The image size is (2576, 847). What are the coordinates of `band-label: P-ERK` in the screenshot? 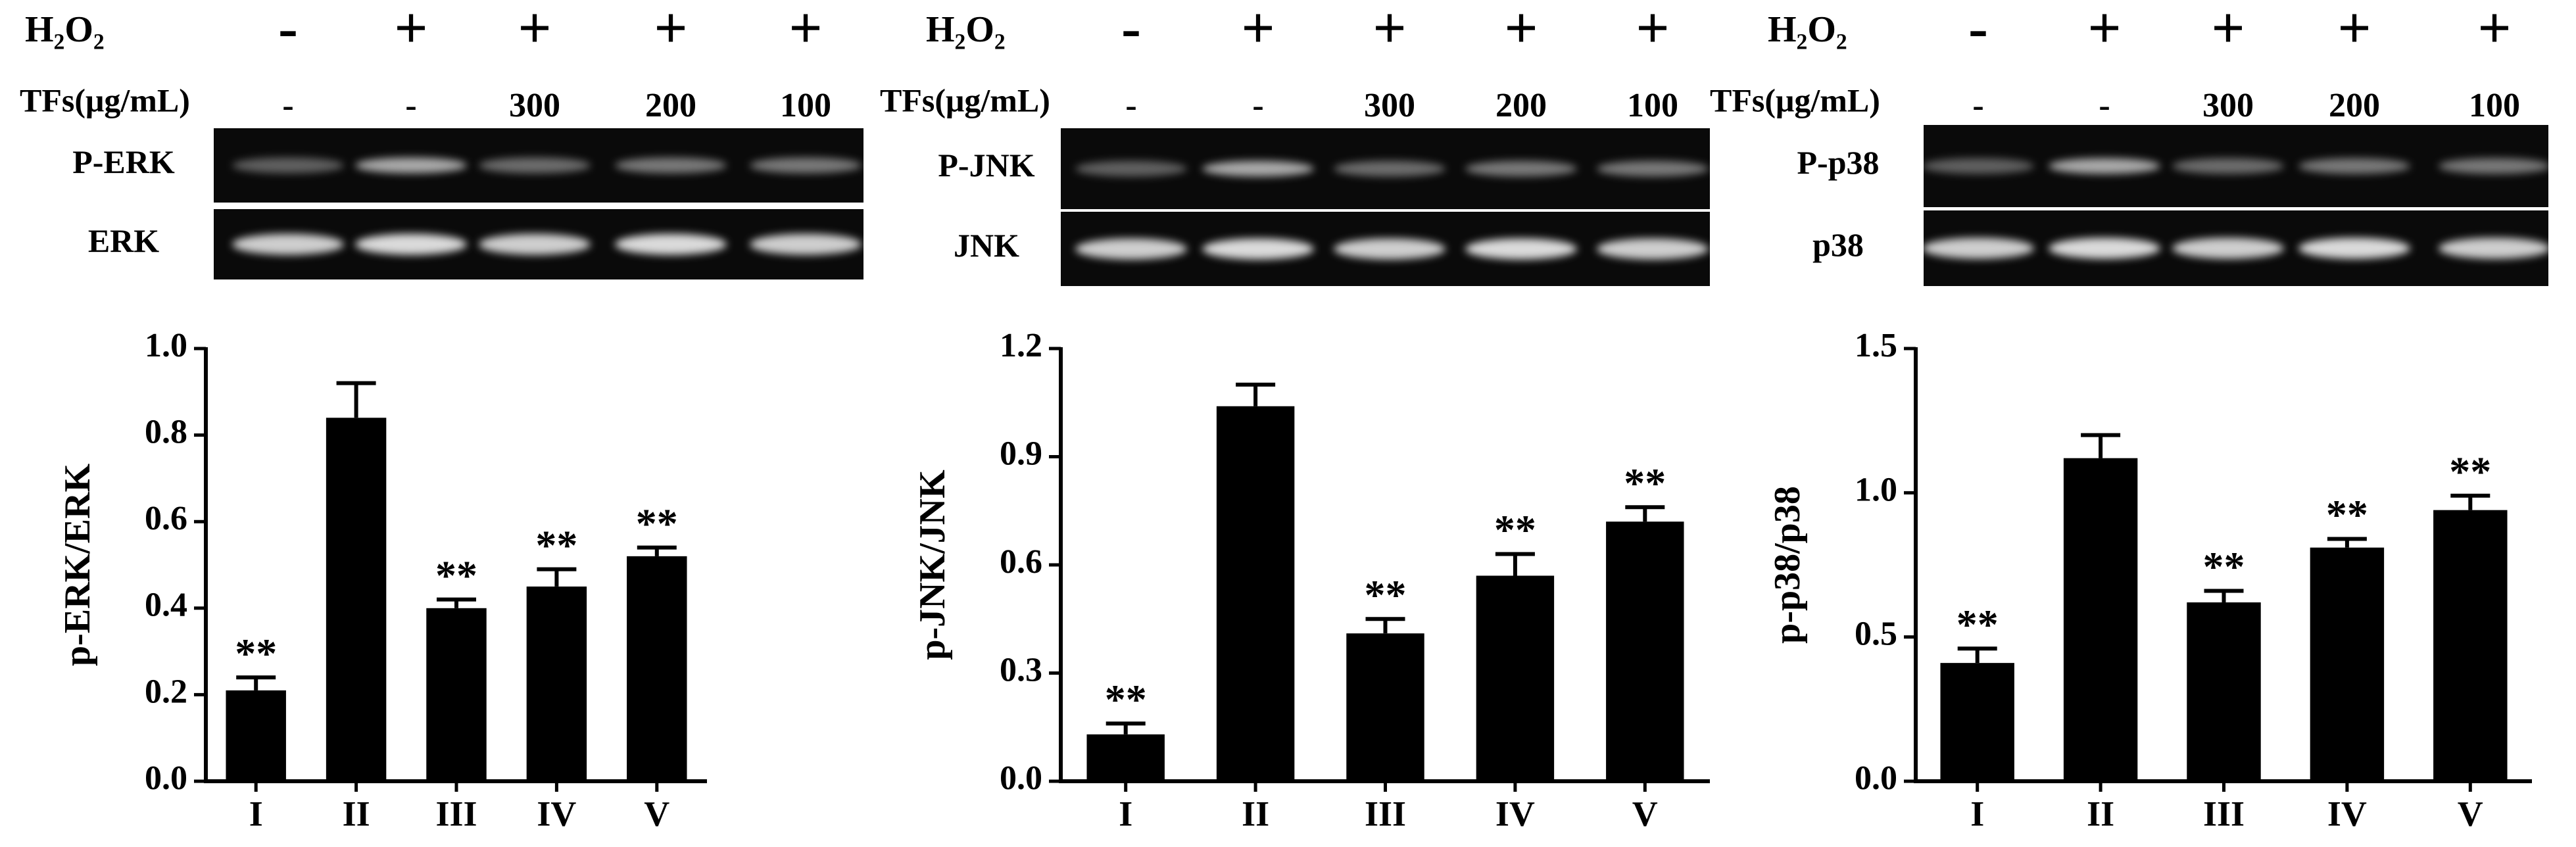 It's located at (124, 161).